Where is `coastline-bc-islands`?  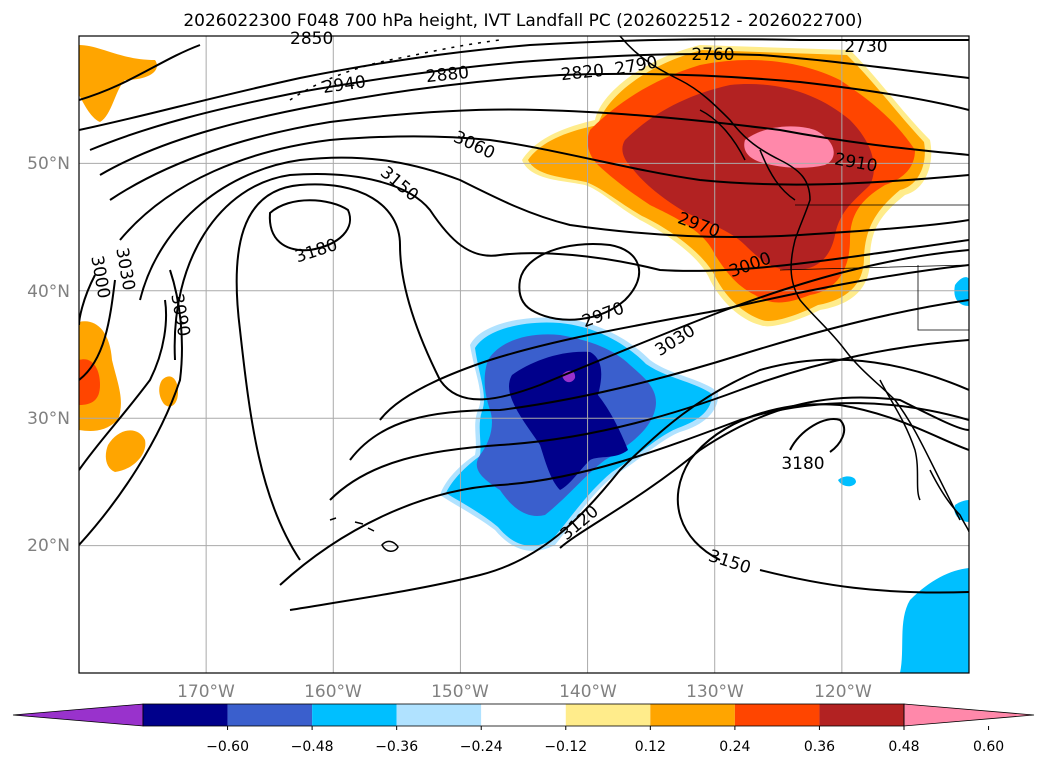 coastline-bc-islands is located at coordinates (747, 155).